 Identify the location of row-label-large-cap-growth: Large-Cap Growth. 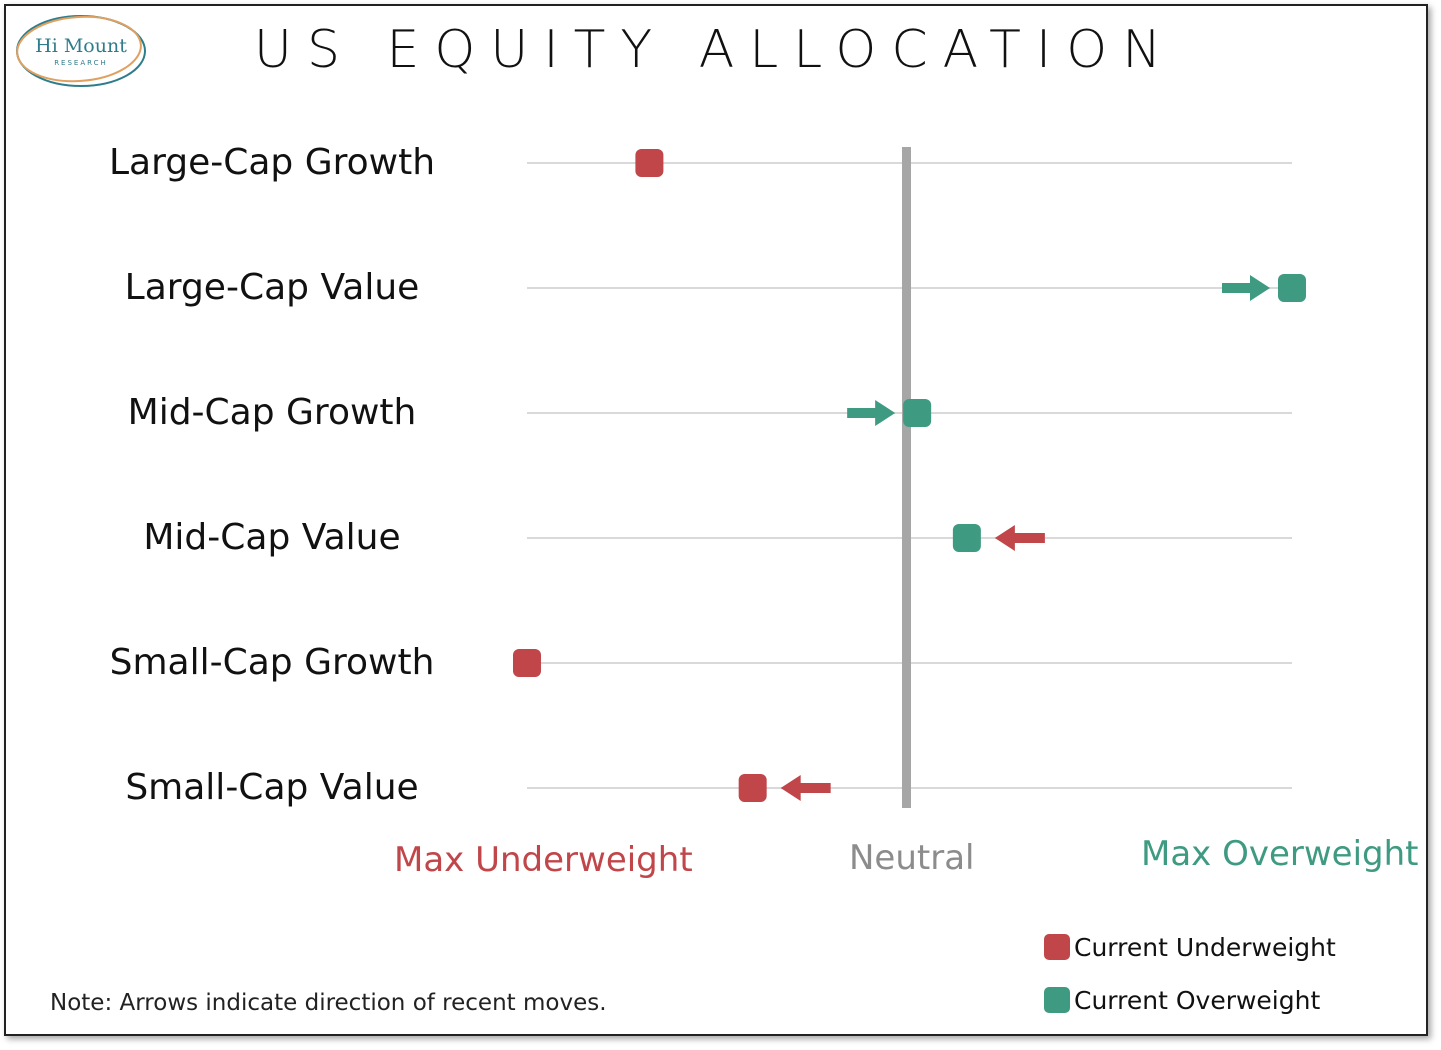
(272, 162).